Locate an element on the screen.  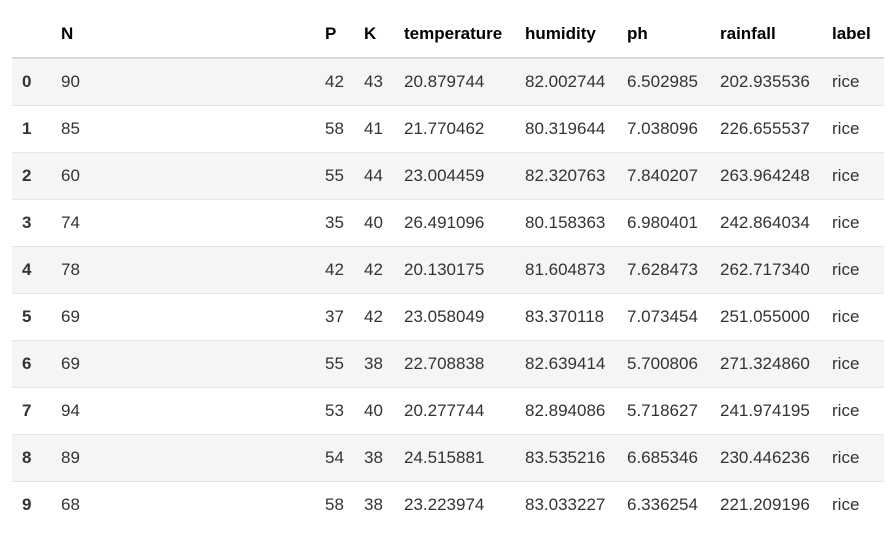
cell-temperature: 26.491096 is located at coordinates (464, 223).